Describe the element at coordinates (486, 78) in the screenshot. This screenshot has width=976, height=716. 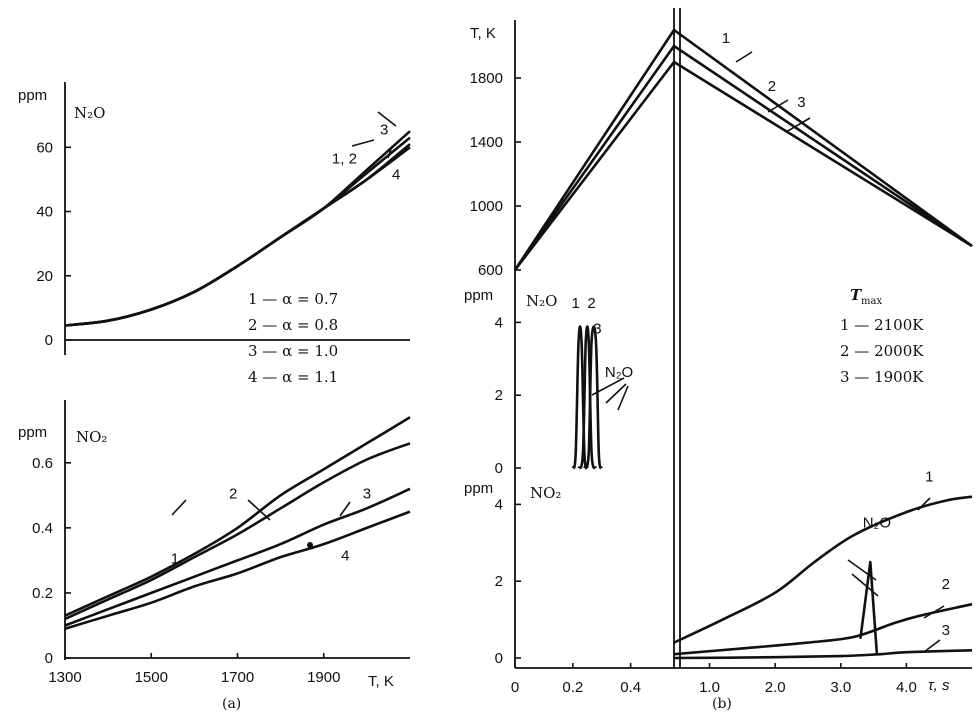
I see `y-tick-label: 1800` at that location.